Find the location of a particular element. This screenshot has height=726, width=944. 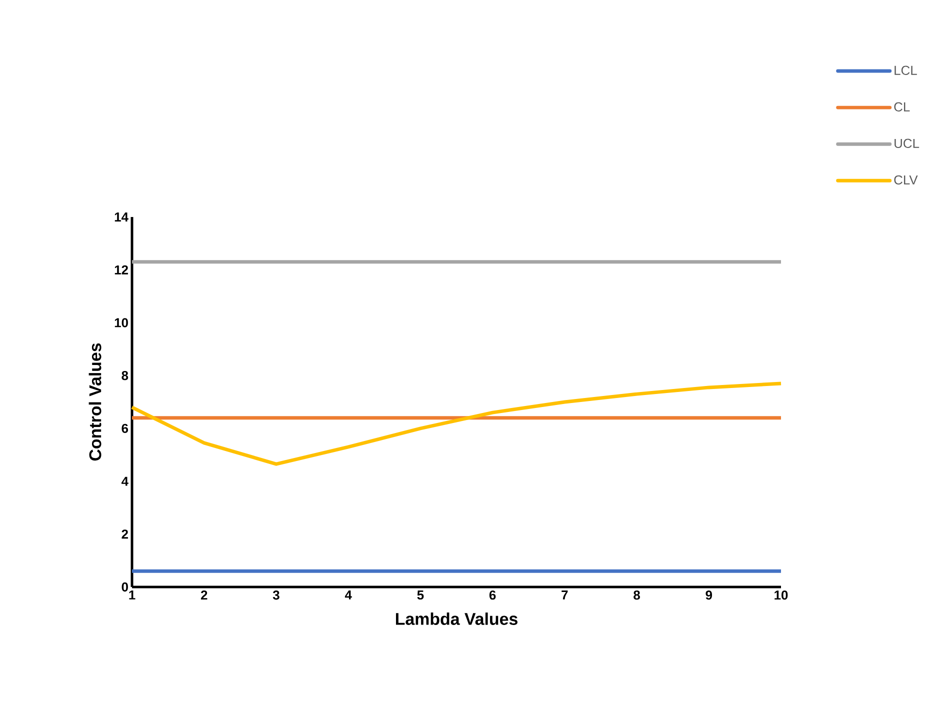

y-tick-label: 14 is located at coordinates (121, 217).